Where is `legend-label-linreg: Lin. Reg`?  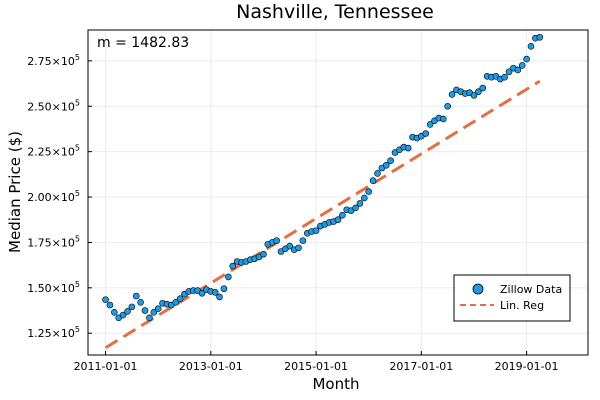
legend-label-linreg: Lin. Reg is located at coordinates (522, 305).